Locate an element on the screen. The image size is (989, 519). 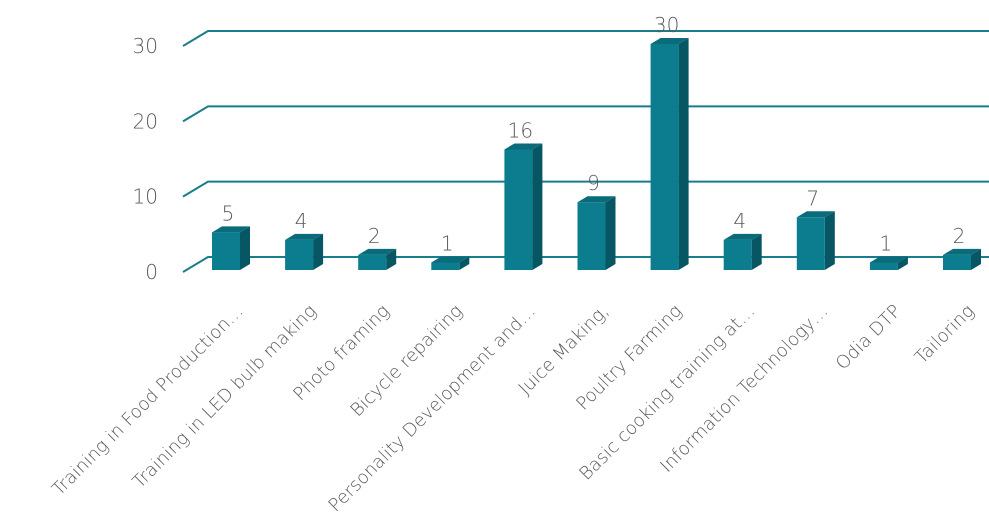
data-label: 16 is located at coordinates (520, 130).